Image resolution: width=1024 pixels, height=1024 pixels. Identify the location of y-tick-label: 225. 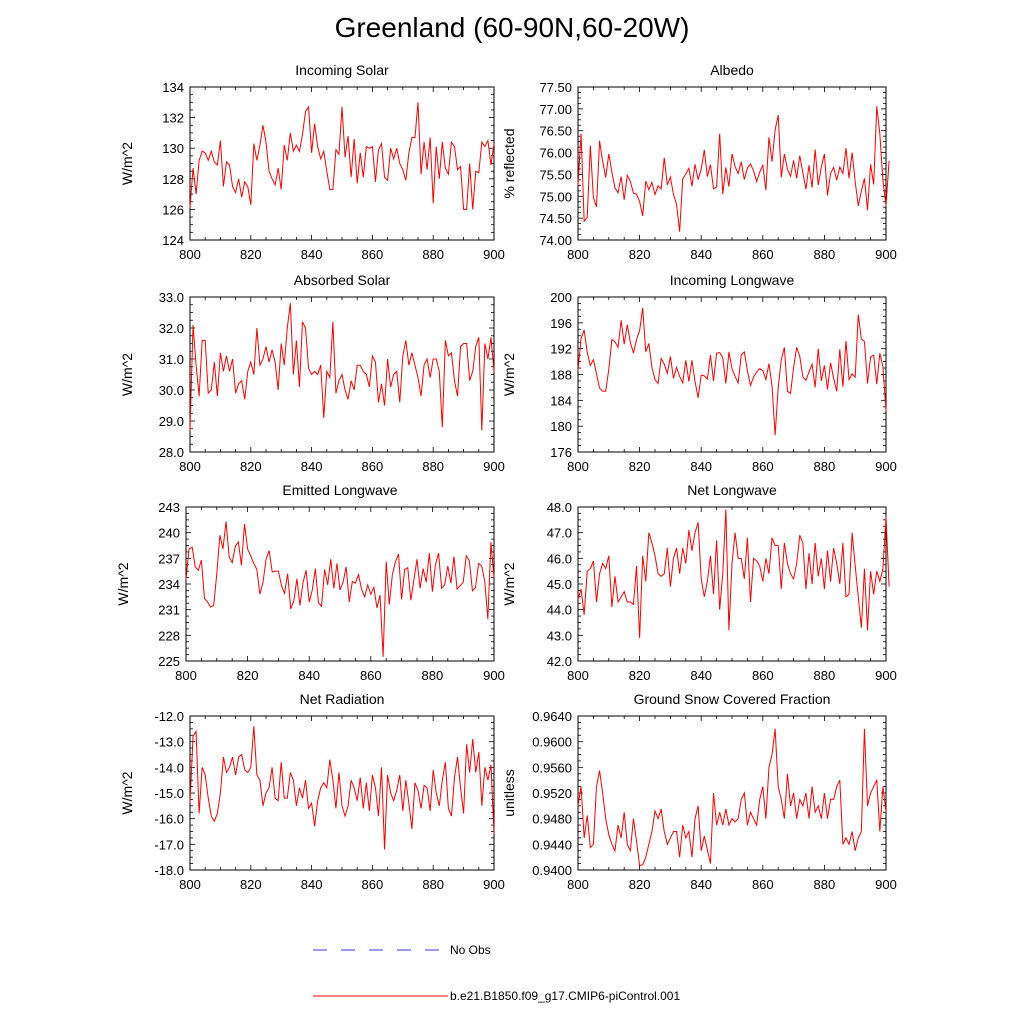
(169, 661).